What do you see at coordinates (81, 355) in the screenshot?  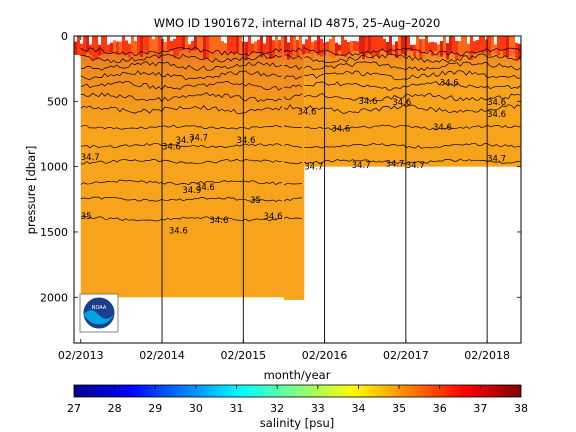 I see `x-tick-label: 02/2013` at bounding box center [81, 355].